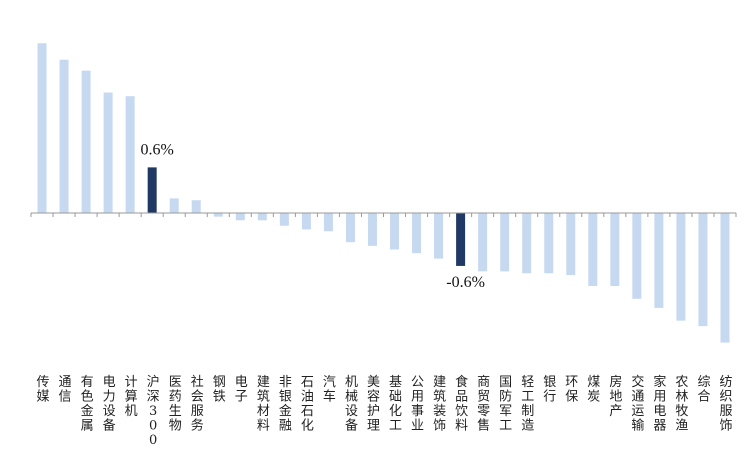 Image resolution: width=756 pixels, height=474 pixels. What do you see at coordinates (109, 404) in the screenshot?
I see `category-label: 电力设备` at bounding box center [109, 404].